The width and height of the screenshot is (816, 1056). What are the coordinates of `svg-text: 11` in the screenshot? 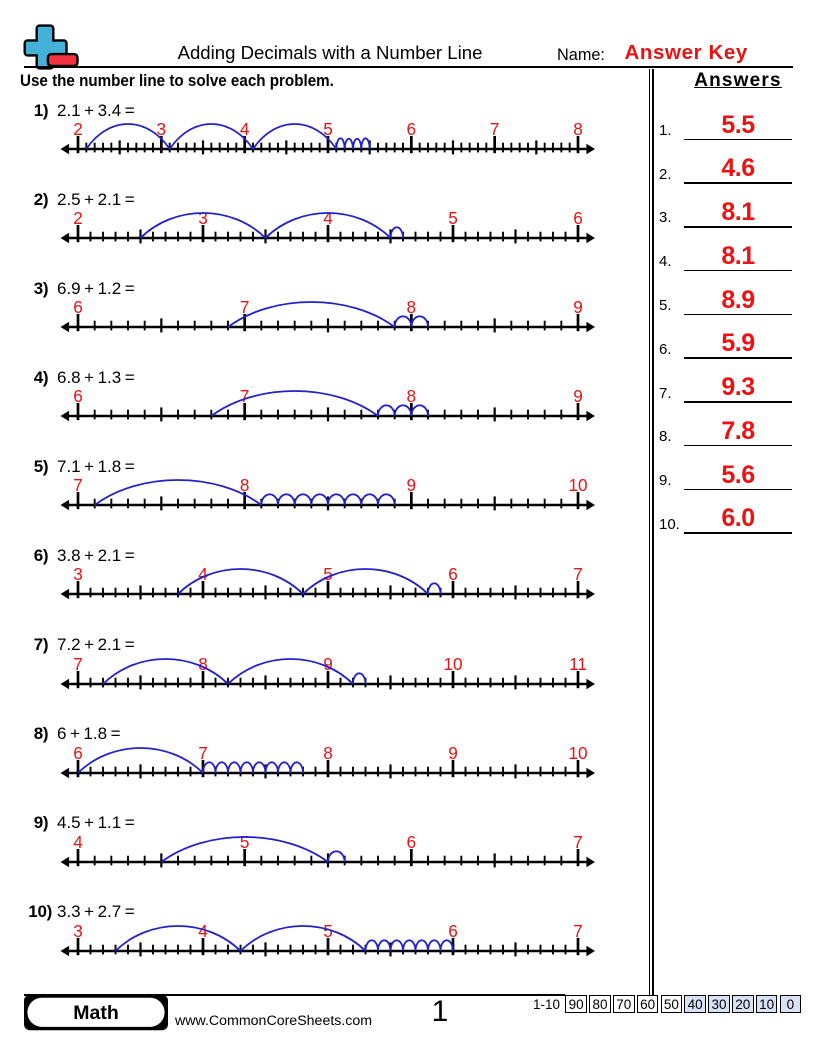 It's located at (578, 664).